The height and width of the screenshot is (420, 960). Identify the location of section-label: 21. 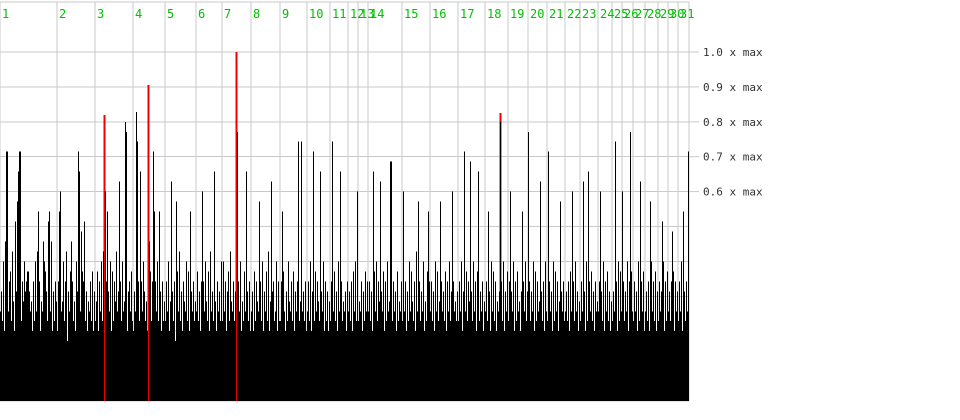
(556, 14).